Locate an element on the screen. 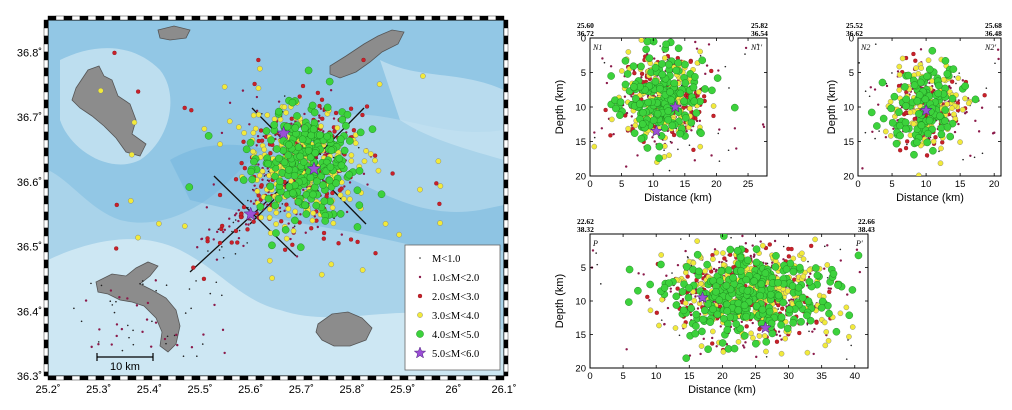 The width and height of the screenshot is (1012, 410). n2-y-tick-label: 10 is located at coordinates (848, 108).